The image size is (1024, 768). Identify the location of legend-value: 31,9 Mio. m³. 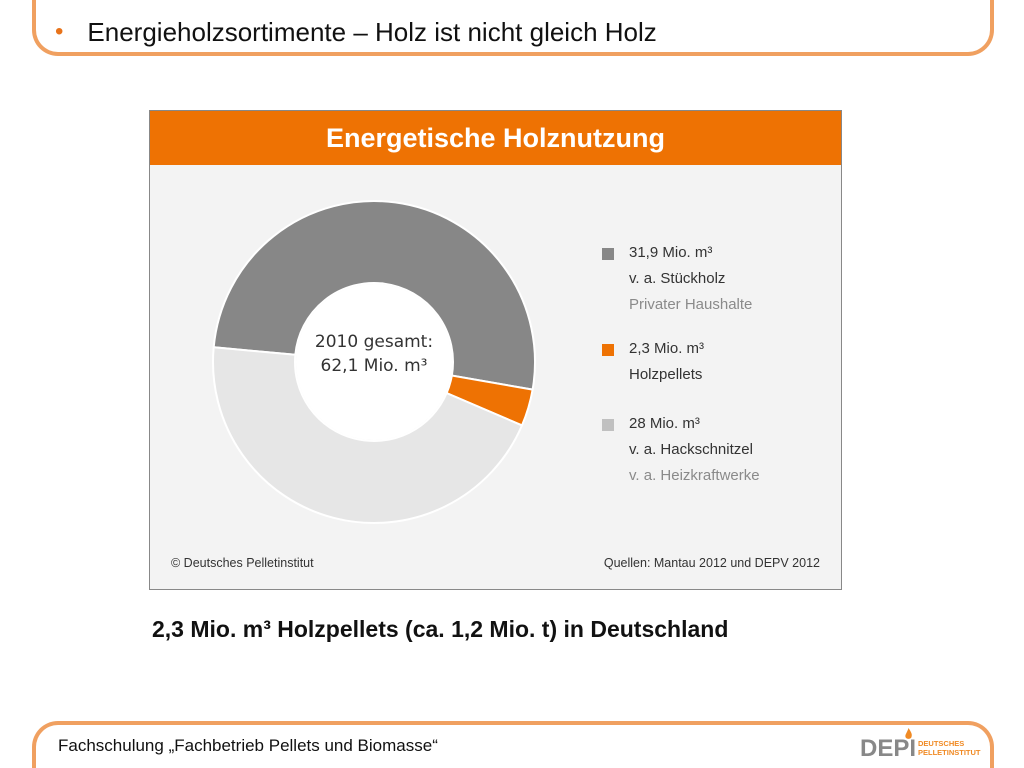
(671, 252).